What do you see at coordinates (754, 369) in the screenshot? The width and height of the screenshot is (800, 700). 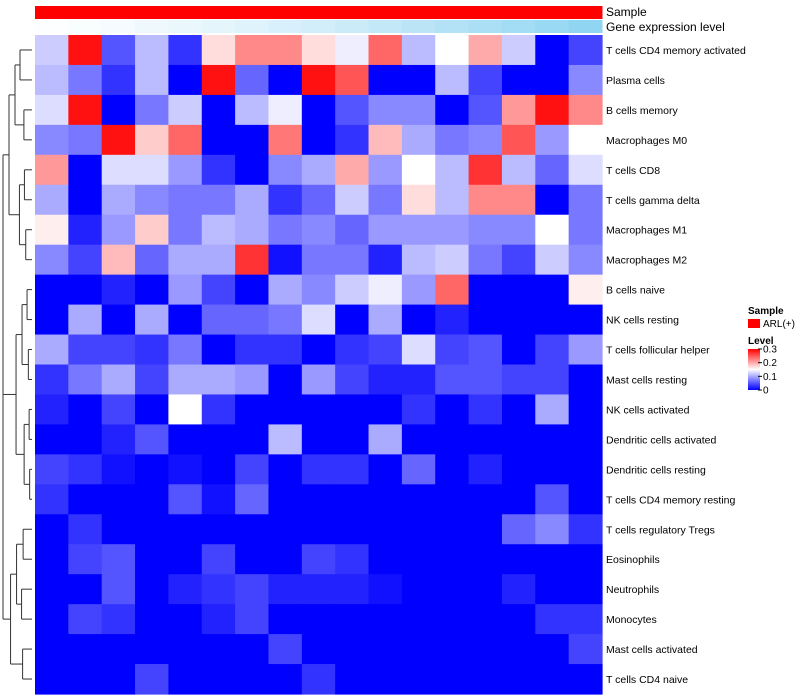 I see `legend-color-bar` at bounding box center [754, 369].